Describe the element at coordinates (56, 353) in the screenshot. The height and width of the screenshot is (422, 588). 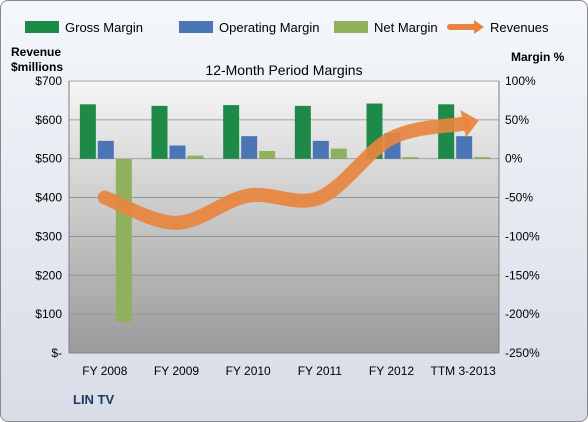
I see `left-tick-label: $-` at that location.